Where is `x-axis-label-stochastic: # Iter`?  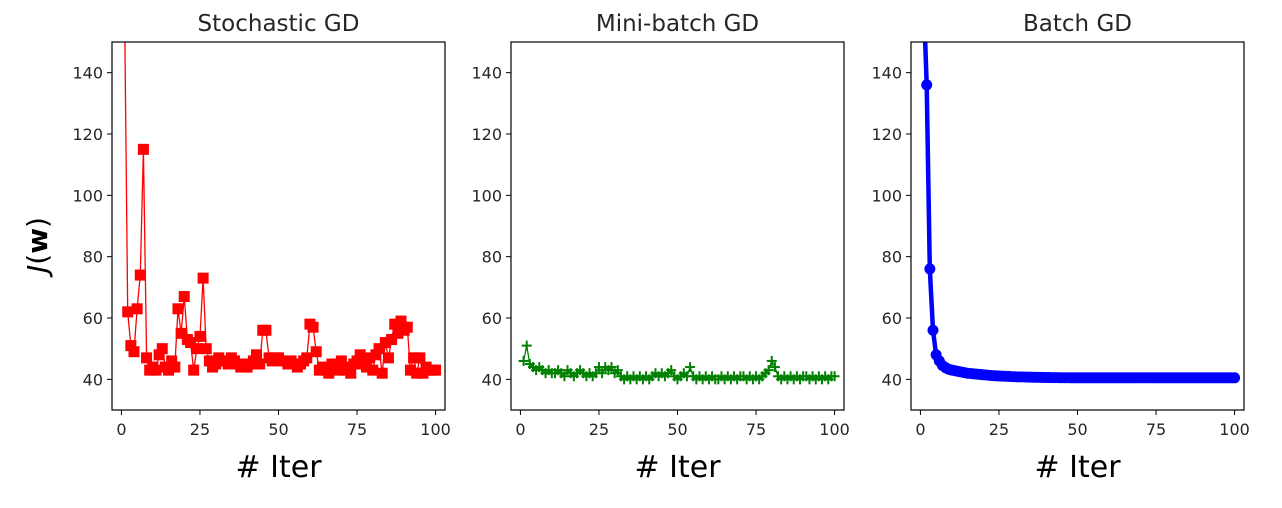
x-axis-label-stochastic: # Iter is located at coordinates (278, 467).